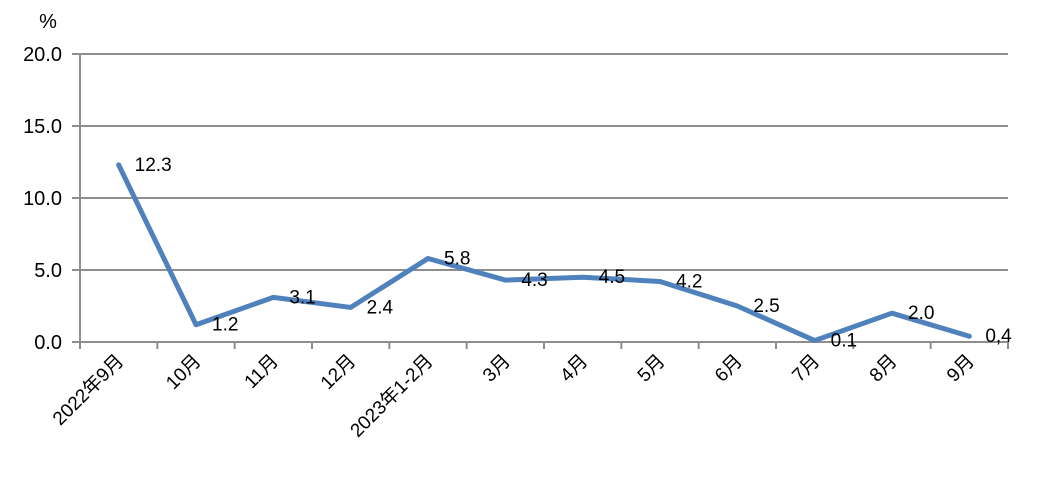 The height and width of the screenshot is (479, 1060). Describe the element at coordinates (48, 271) in the screenshot. I see `y-tick-label: 5.0` at that location.